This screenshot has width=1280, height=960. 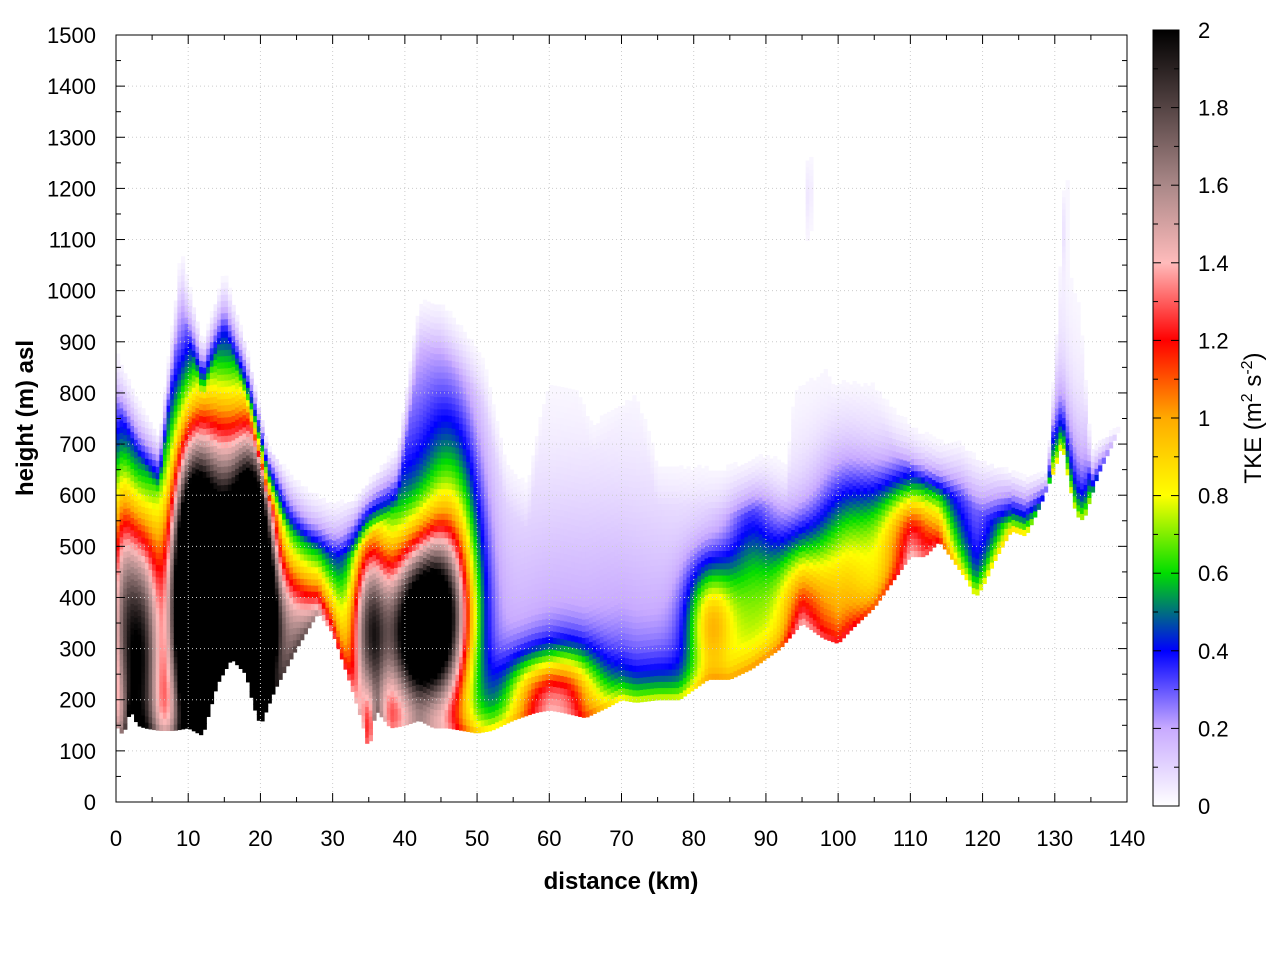 I want to click on y-tick-label: 1300, so click(x=71, y=137).